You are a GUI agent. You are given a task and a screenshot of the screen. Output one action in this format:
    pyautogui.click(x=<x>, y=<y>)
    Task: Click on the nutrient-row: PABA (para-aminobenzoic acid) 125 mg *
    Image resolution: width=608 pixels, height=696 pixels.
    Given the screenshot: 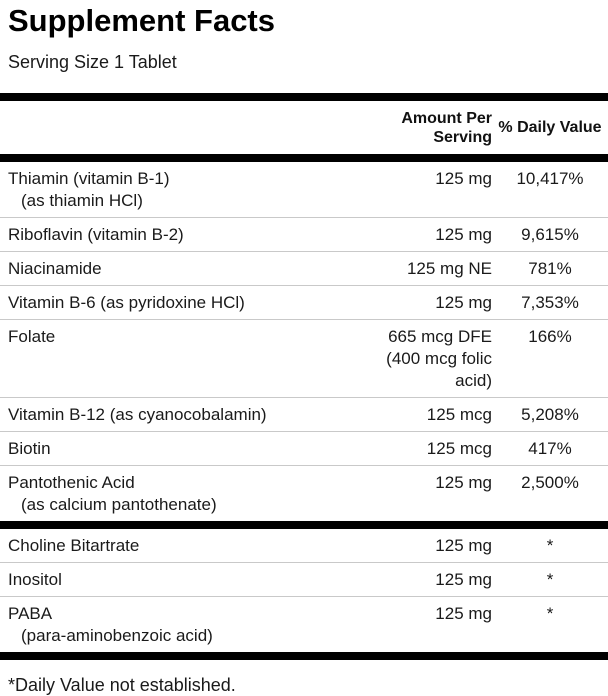 What is the action you would take?
    pyautogui.click(x=304, y=624)
    